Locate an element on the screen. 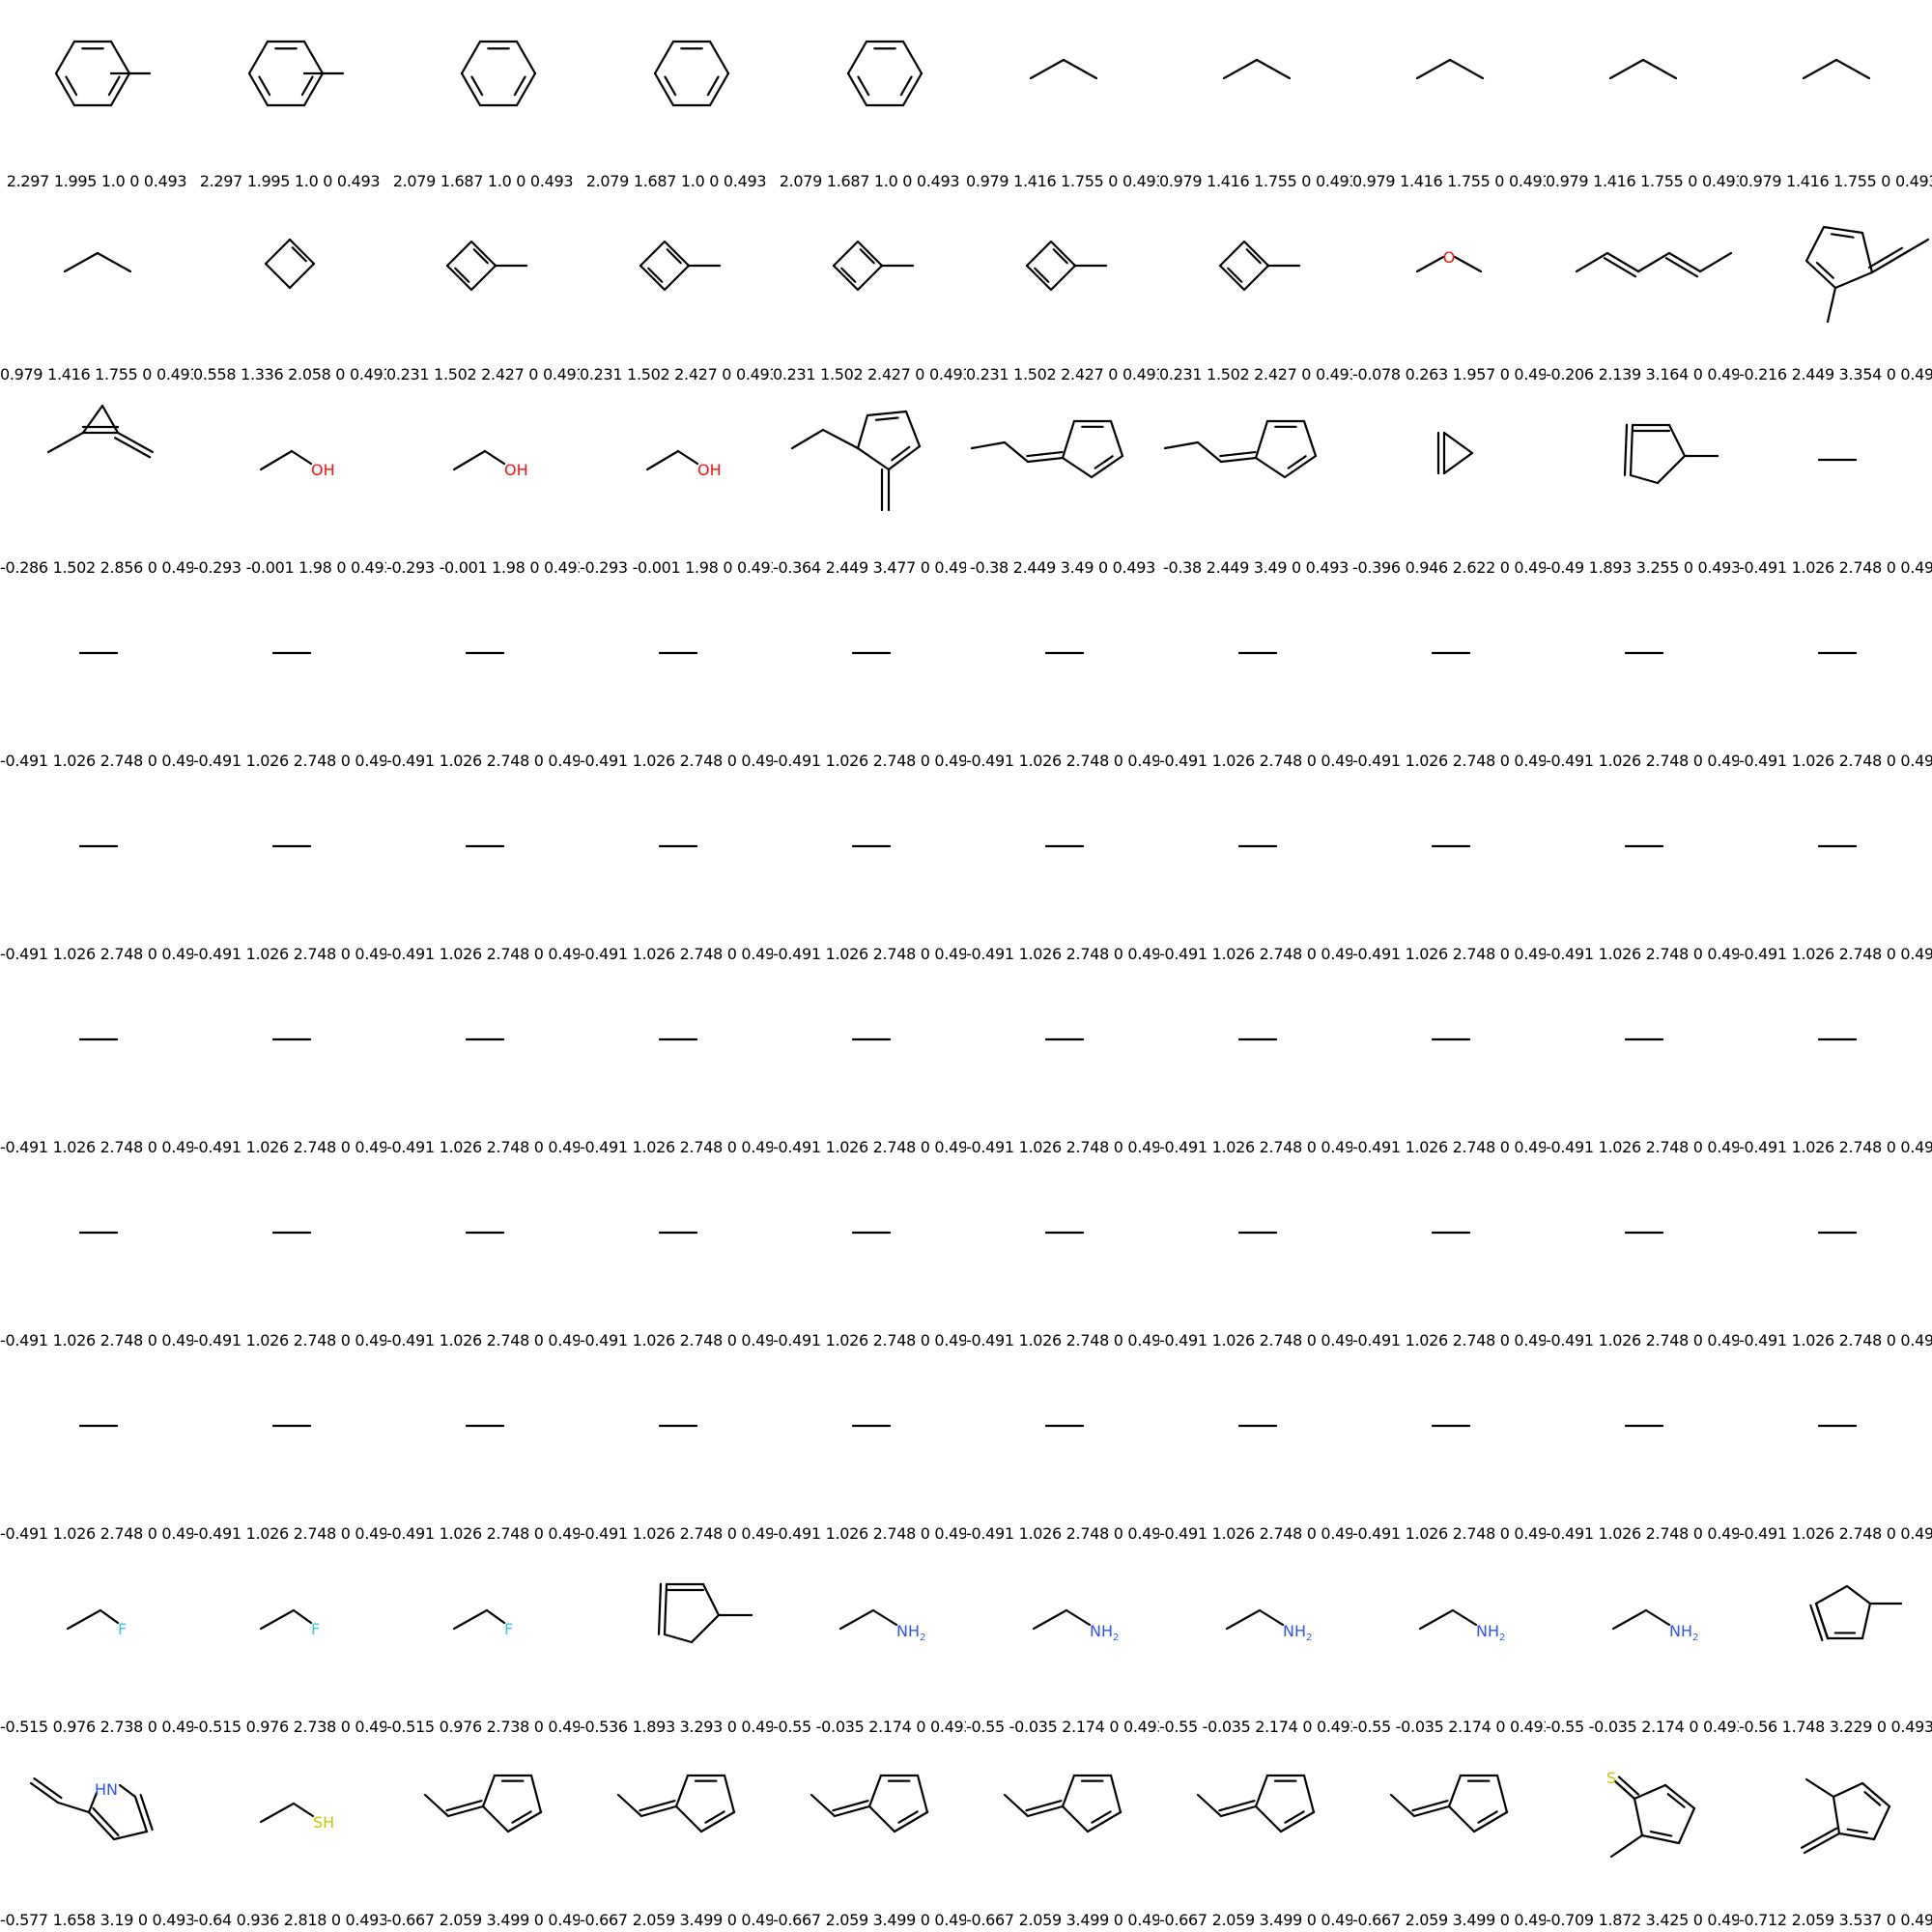  atom-label: NH2 is located at coordinates (1297, 1632).